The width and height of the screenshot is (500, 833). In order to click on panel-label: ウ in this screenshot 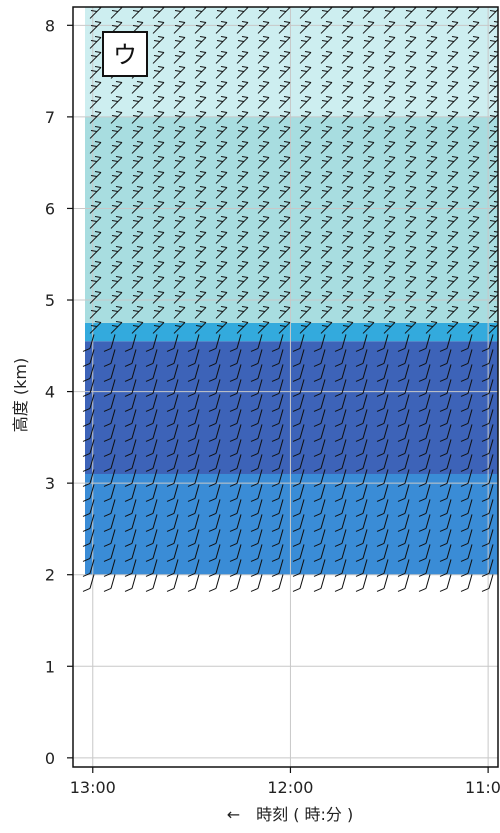, I will do `click(125, 55)`.